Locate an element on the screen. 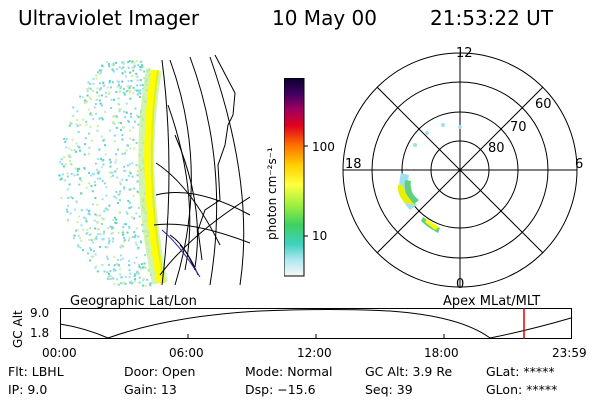  glon-info: GLon: ***** is located at coordinates (522, 389).